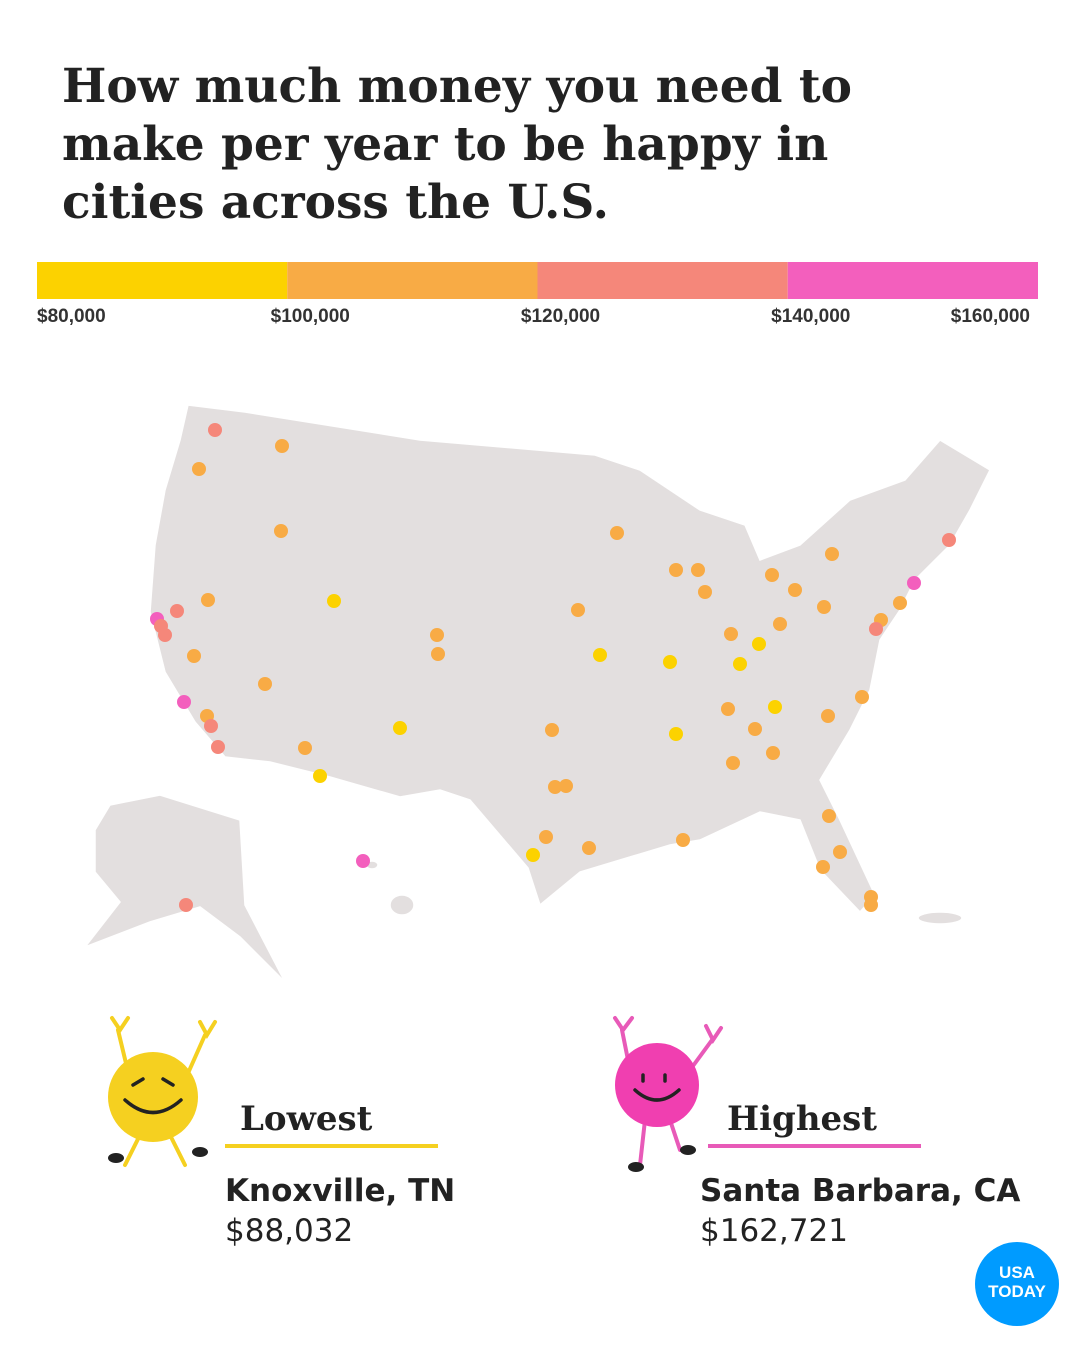 The width and height of the screenshot is (1080, 1350). What do you see at coordinates (560, 316) in the screenshot?
I see `legend-tick-label: $120,000` at bounding box center [560, 316].